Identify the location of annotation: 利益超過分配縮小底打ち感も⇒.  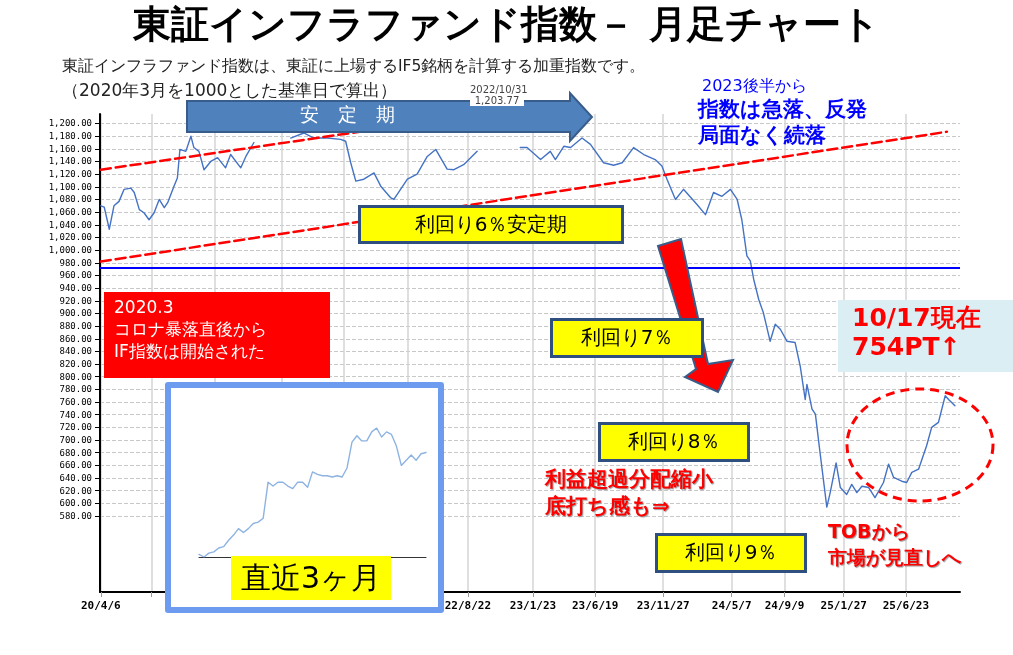
(629, 493).